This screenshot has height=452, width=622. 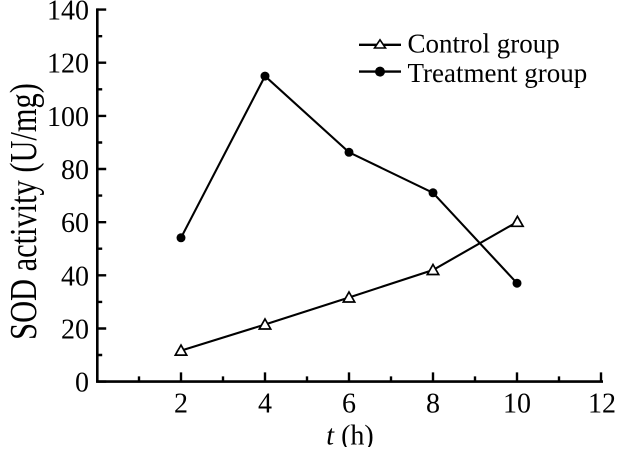 What do you see at coordinates (181, 404) in the screenshot?
I see `svg-text: 2` at bounding box center [181, 404].